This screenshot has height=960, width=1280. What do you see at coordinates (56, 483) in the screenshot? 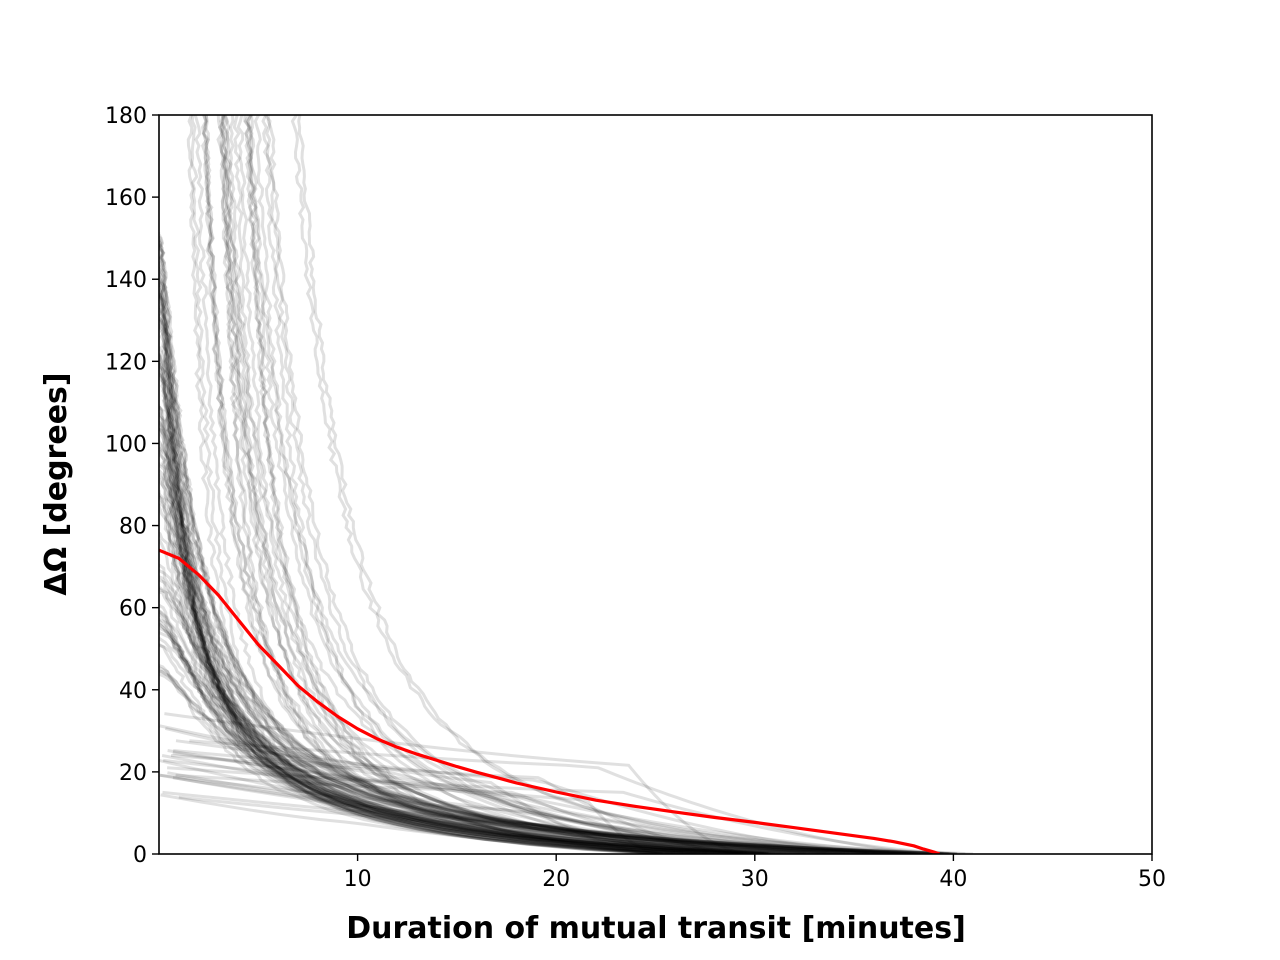
I see `y-axis-label: ΔΩ [degrees]` at bounding box center [56, 483].